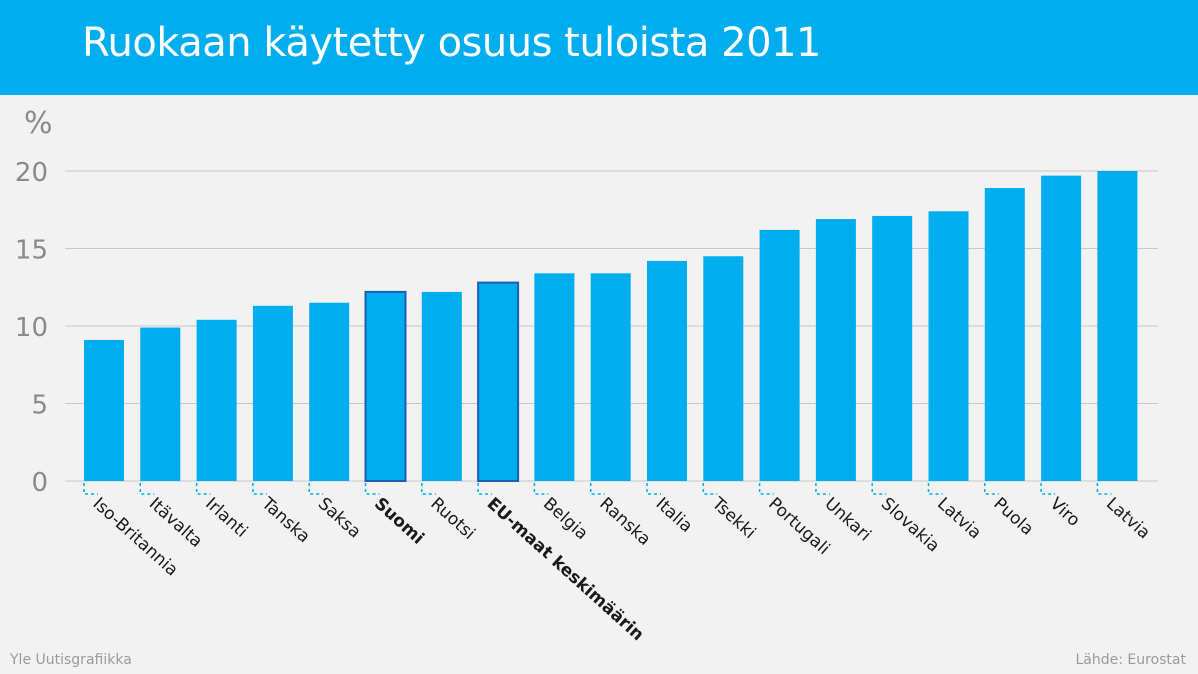 Image resolution: width=1198 pixels, height=674 pixels. Describe the element at coordinates (452, 519) in the screenshot. I see `x-tick-label: Ruotsi` at that location.